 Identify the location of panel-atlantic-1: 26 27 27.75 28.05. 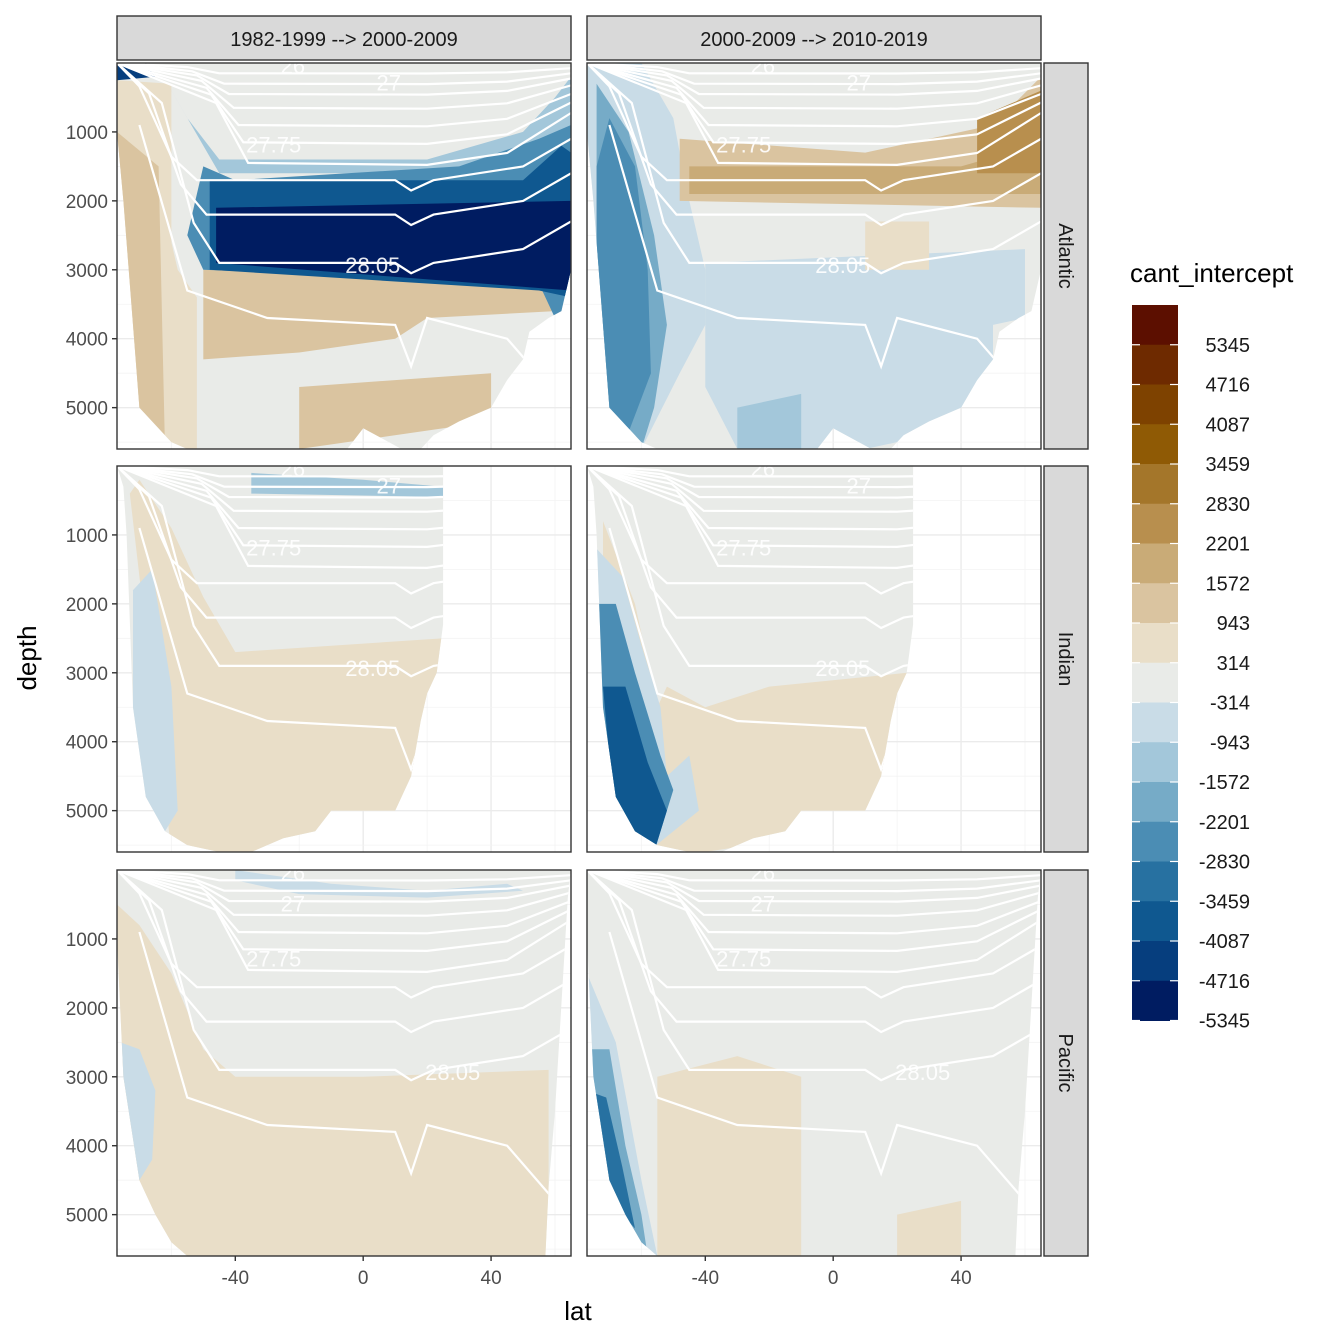
(344, 256).